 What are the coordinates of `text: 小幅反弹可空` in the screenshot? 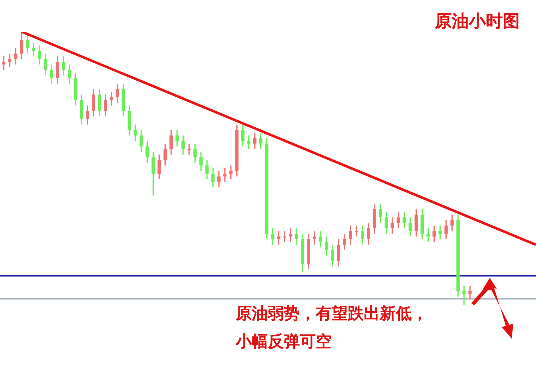 It's located at (284, 342).